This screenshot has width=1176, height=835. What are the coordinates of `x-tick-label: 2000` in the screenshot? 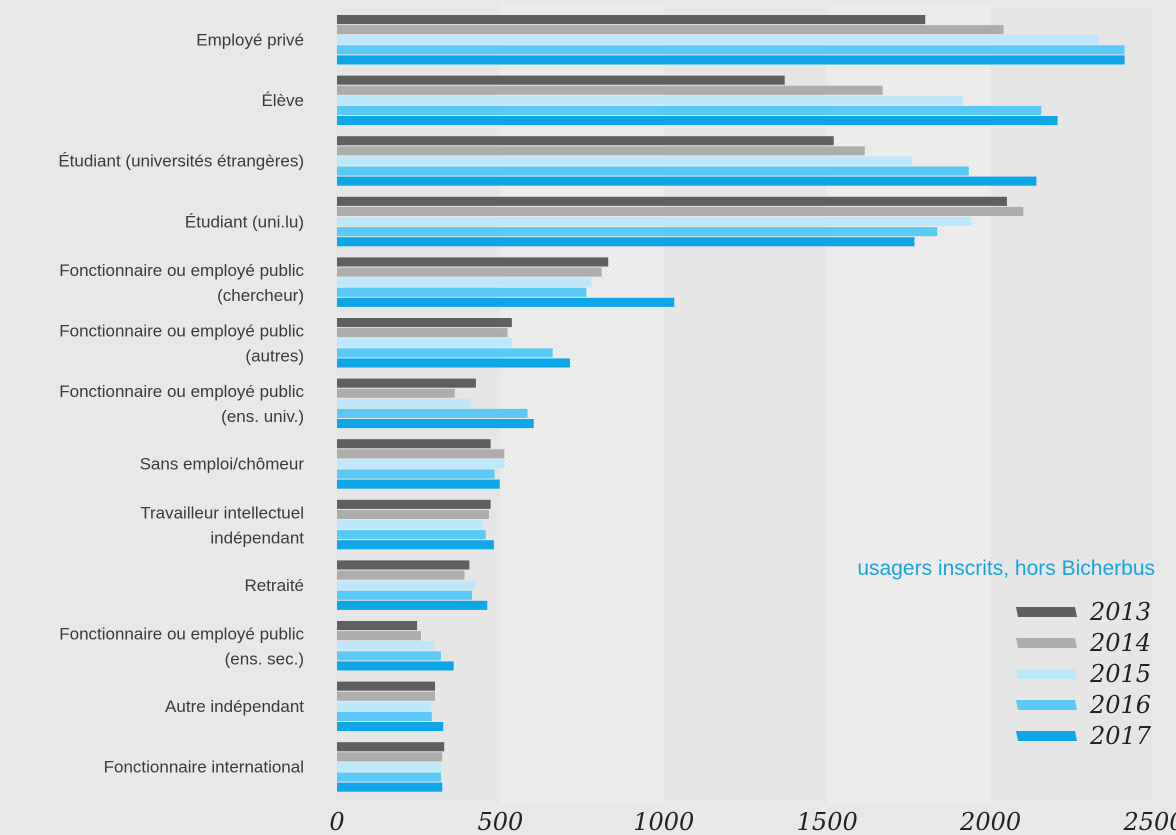 It's located at (990, 821).